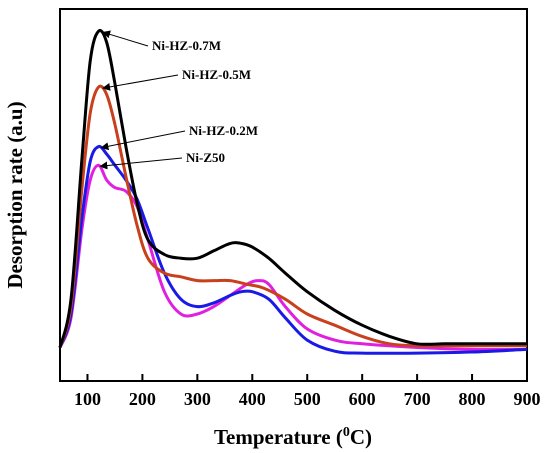 Image resolution: width=550 pixels, height=453 pixels. Describe the element at coordinates (472, 399) in the screenshot. I see `x-tick-label: 800` at that location.